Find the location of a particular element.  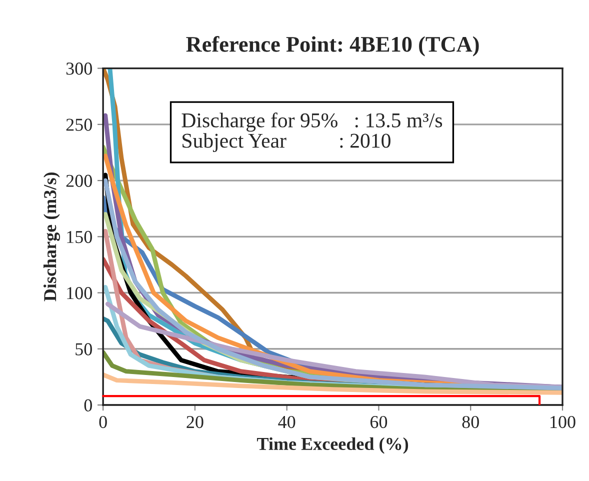

y-axis-title: Discharge (m3/s) is located at coordinates (52, 237).